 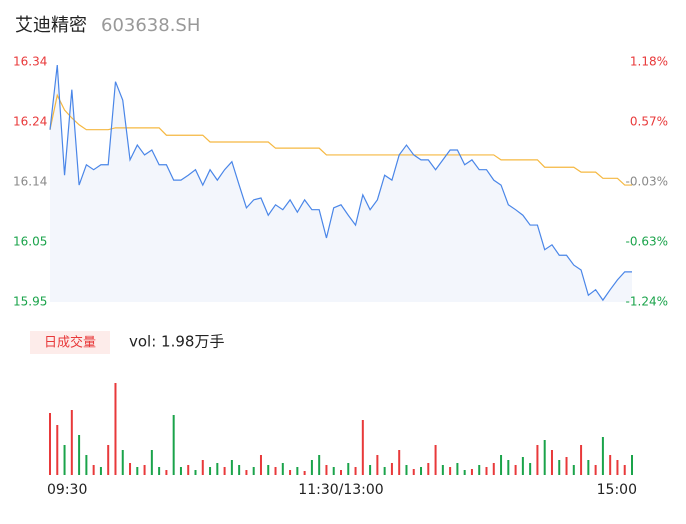 I want to click on y-tick-label: 16.34, so click(x=30, y=62).